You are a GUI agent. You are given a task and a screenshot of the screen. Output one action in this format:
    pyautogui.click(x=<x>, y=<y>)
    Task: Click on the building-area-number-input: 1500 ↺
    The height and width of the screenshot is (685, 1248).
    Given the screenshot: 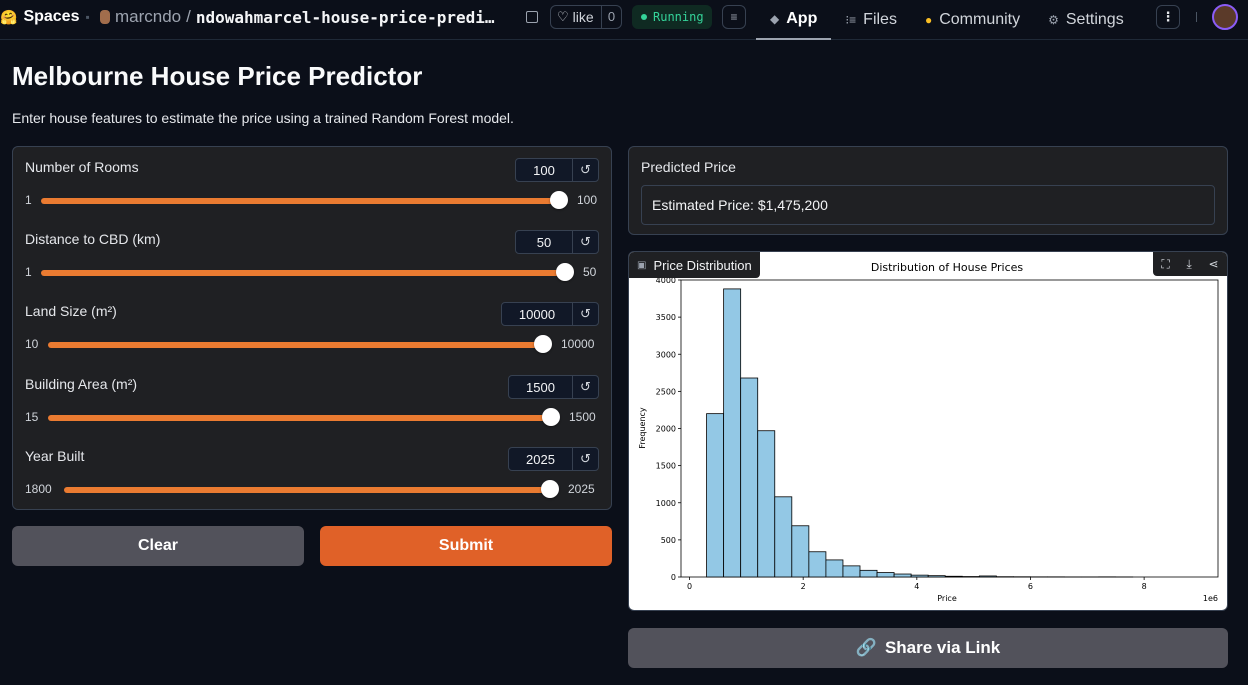 What is the action you would take?
    pyautogui.click(x=553, y=387)
    